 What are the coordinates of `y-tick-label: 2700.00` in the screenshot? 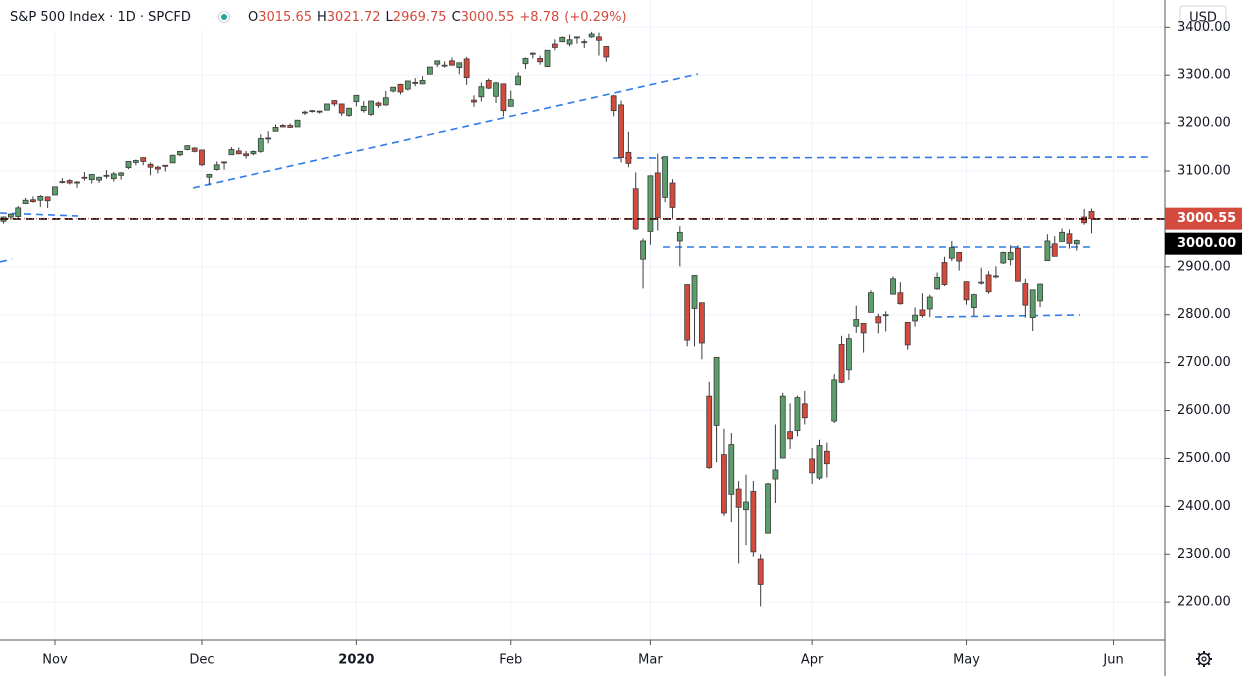 It's located at (1204, 362).